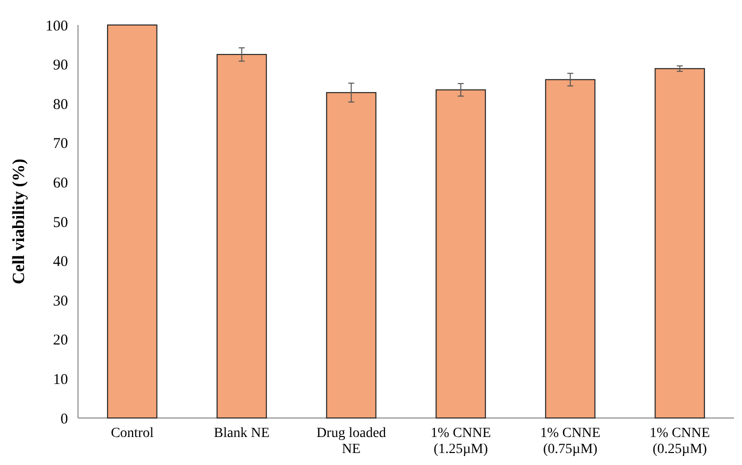  Describe the element at coordinates (60, 262) in the screenshot. I see `y-tick-label: 40` at that location.